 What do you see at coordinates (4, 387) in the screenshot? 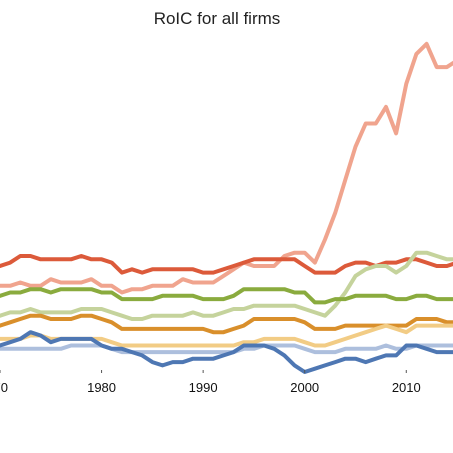
I see `x-tick-label-1970: 1970` at bounding box center [4, 387].